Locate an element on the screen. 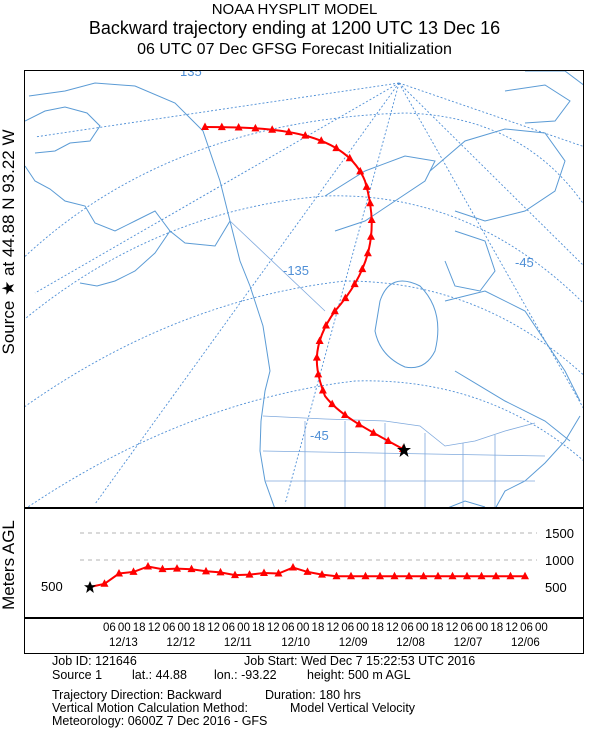  vertical-motion-method: Vertical Motion Calculation Method: is located at coordinates (150, 708).